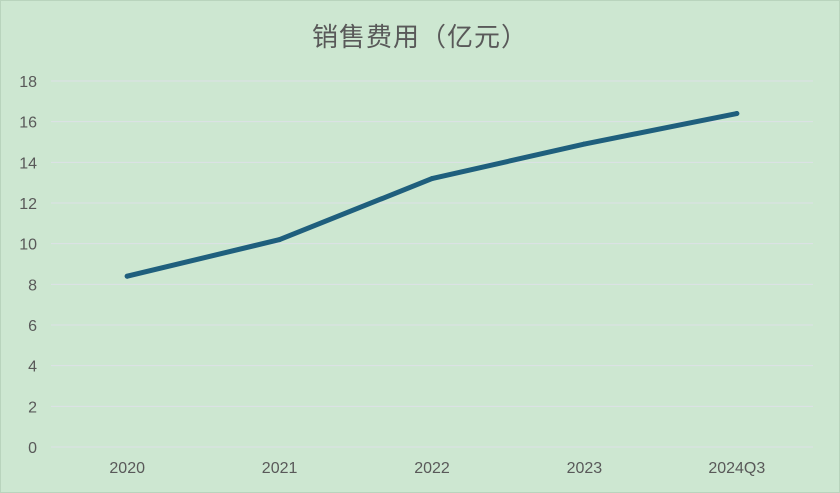 The width and height of the screenshot is (840, 493). I want to click on x-tick-label: 2022, so click(432, 468).